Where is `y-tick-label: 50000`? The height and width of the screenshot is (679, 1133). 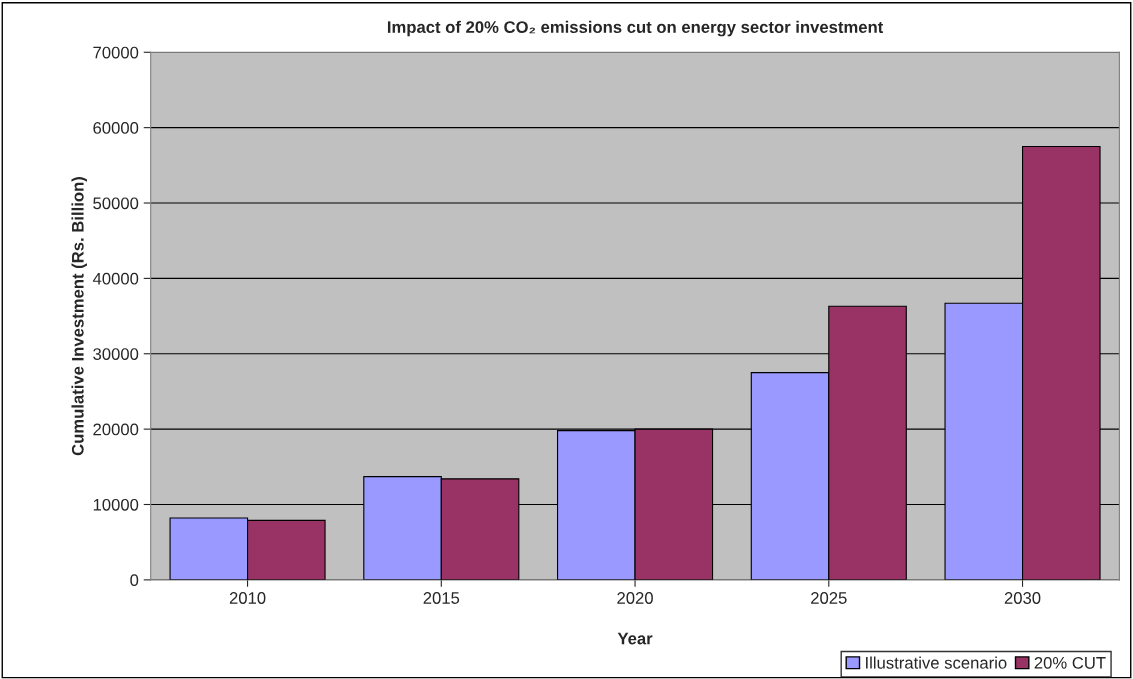
y-tick-label: 50000 is located at coordinates (116, 203).